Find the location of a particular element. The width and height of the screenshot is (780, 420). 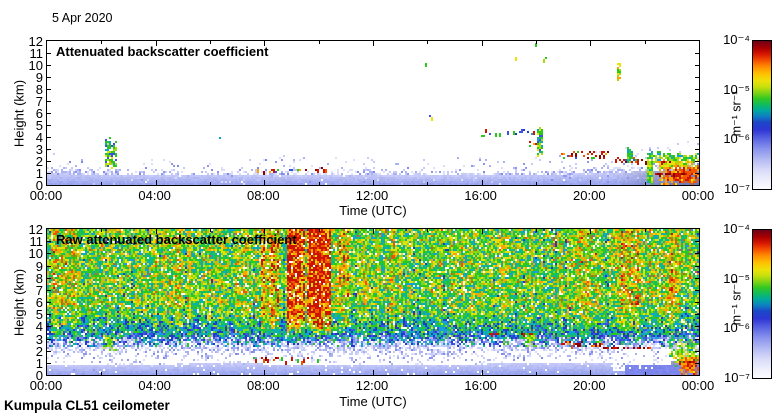

y-tick-label: 4 is located at coordinates (39, 327).